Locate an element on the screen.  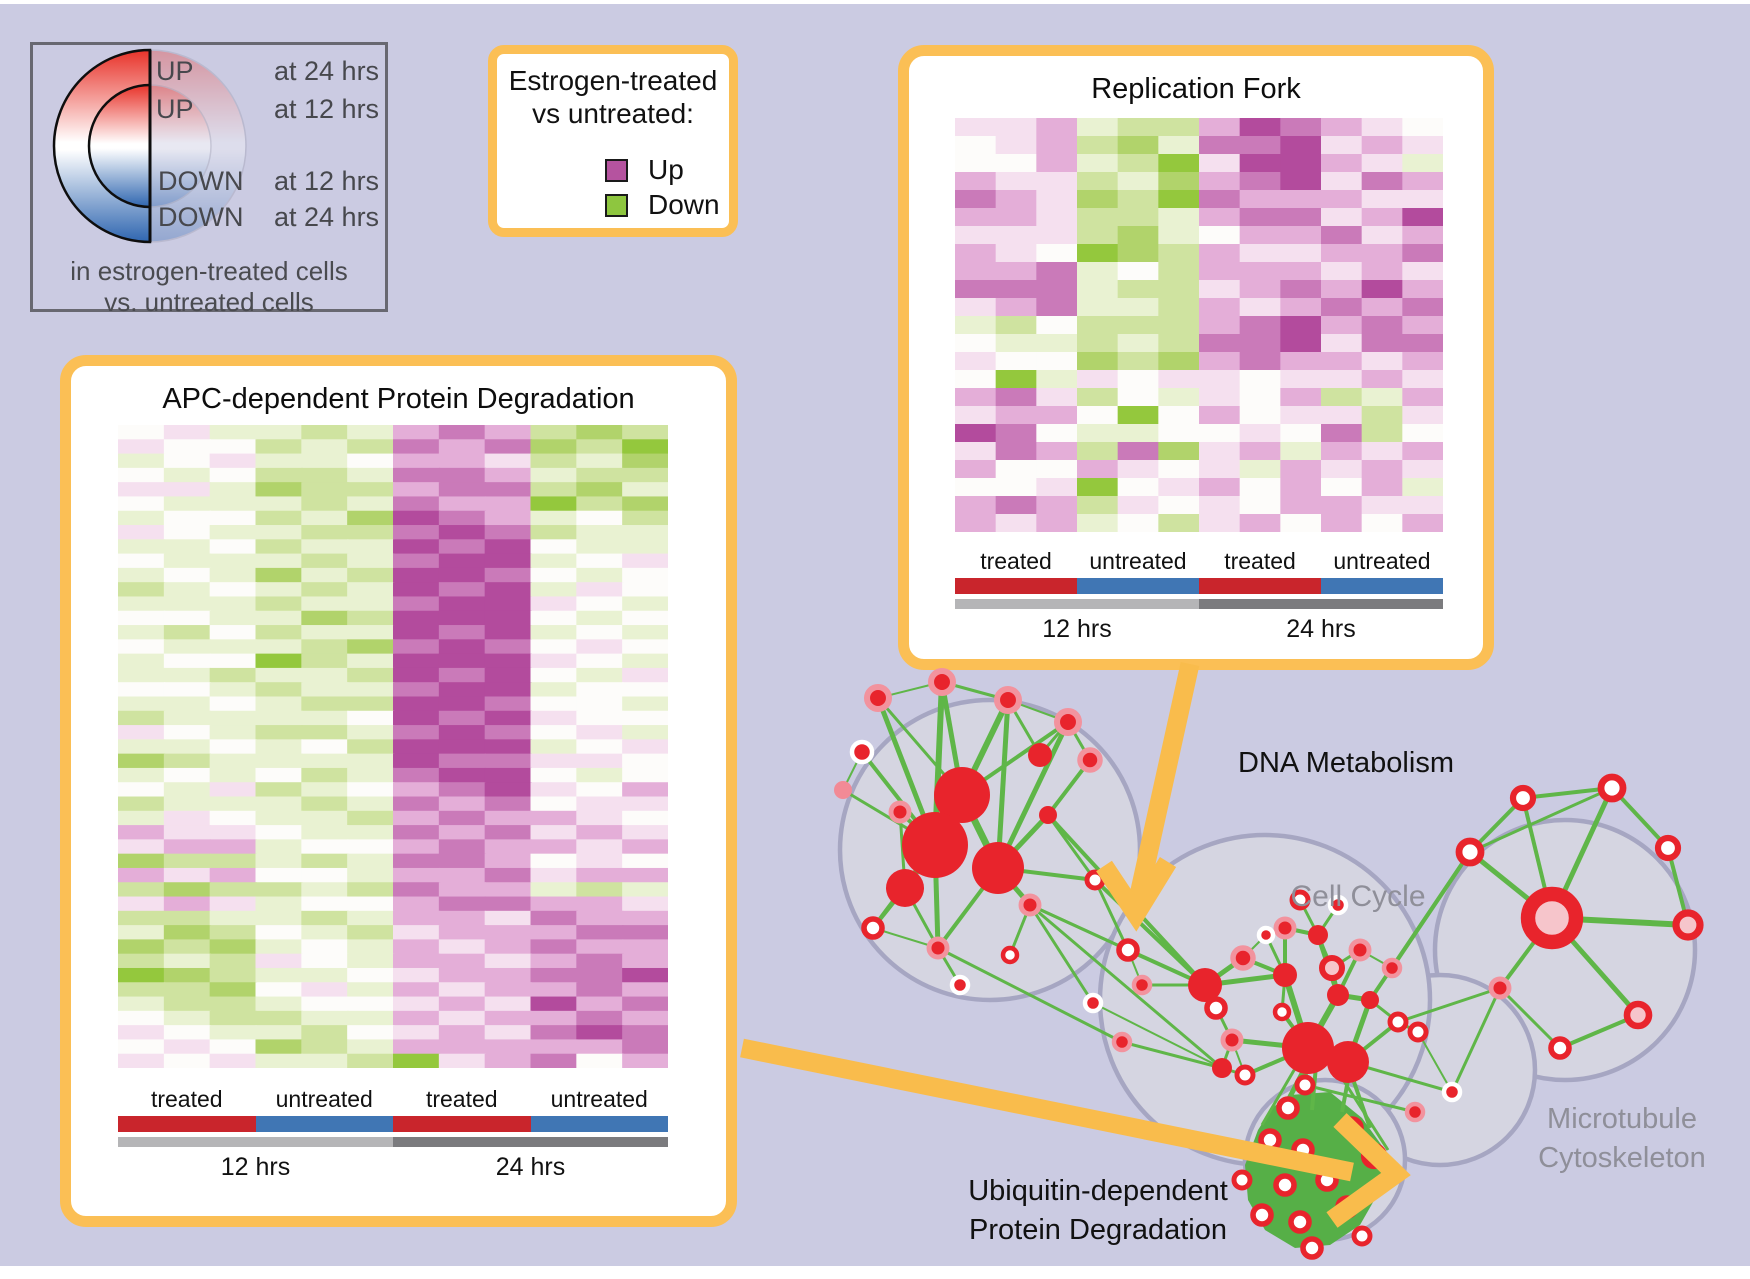
axis-bar-segment is located at coordinates (1138, 586).